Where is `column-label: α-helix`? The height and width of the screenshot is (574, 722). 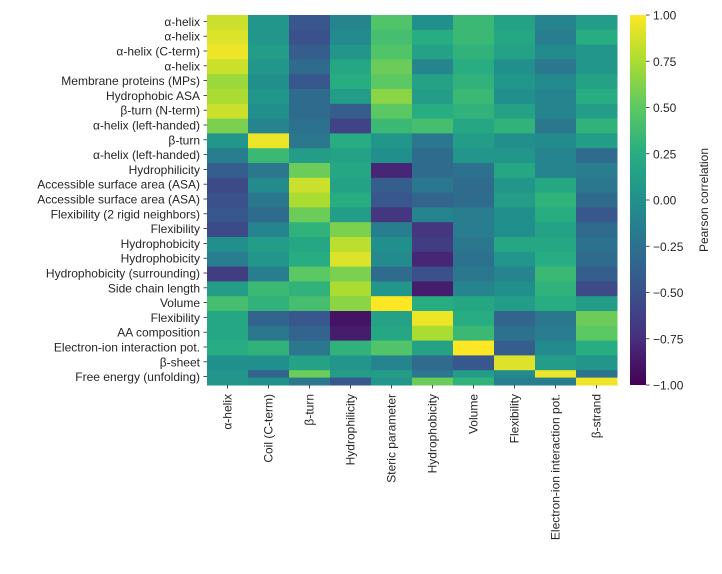 column-label: α-helix is located at coordinates (228, 412).